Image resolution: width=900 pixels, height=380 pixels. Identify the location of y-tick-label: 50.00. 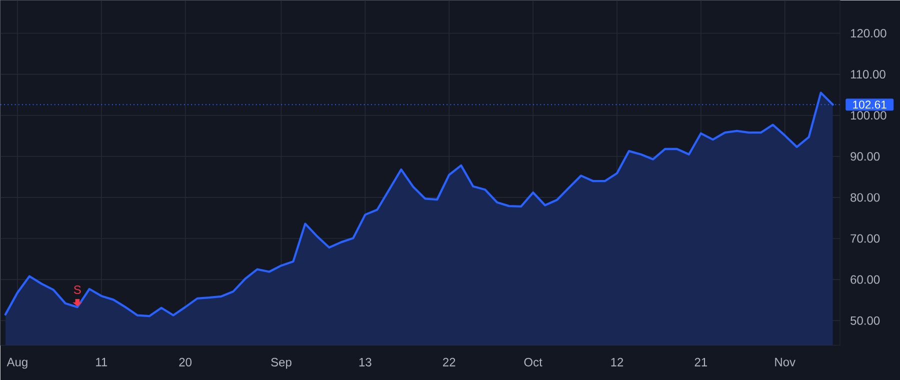
(865, 320).